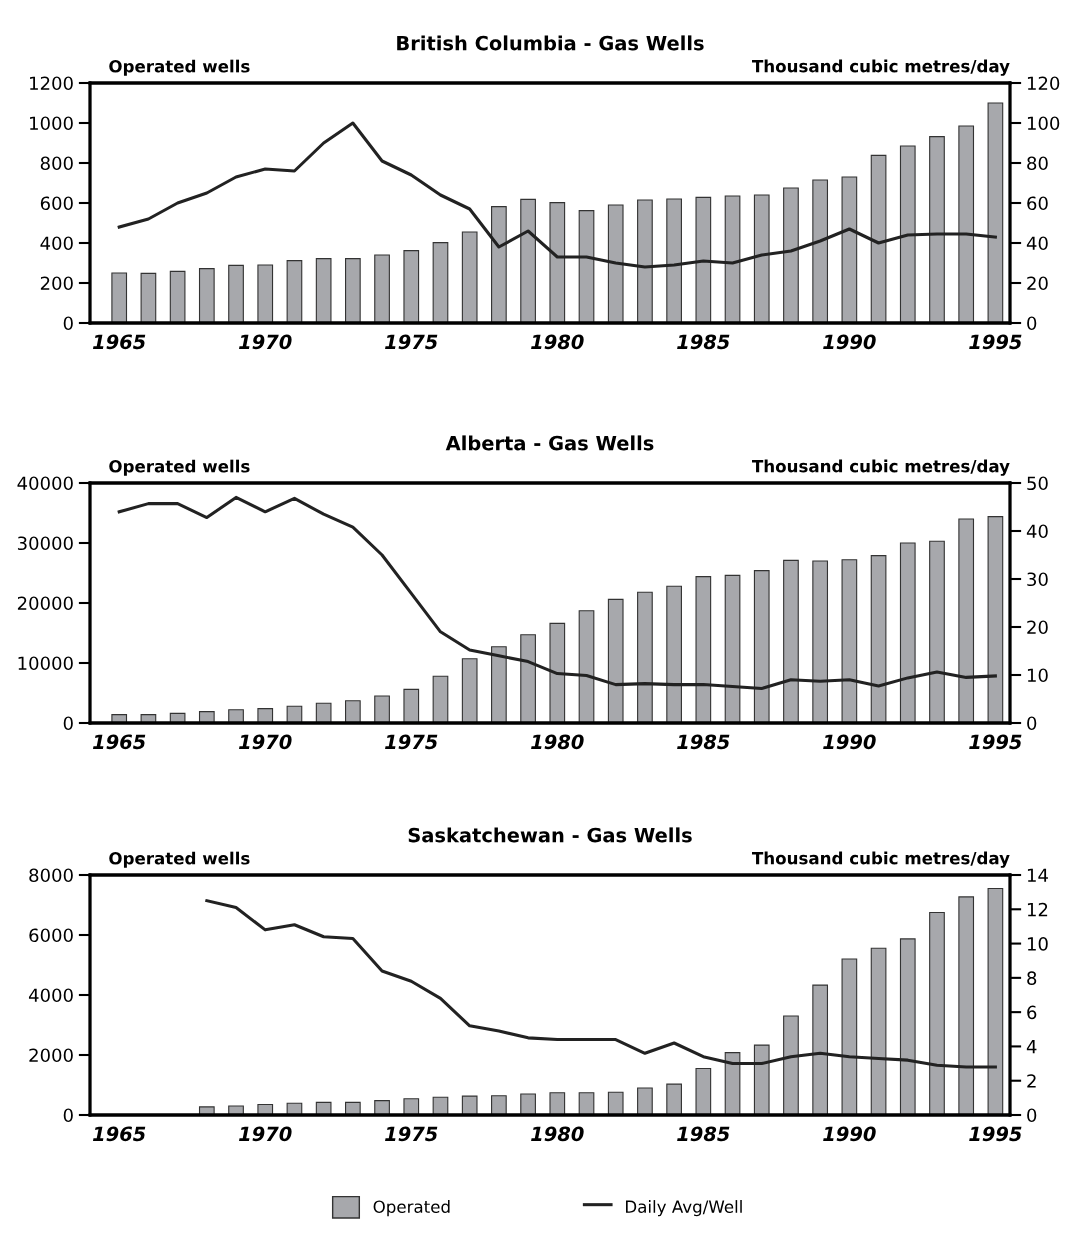  Describe the element at coordinates (56, 203) in the screenshot. I see `y-tick-label: 600` at that location.